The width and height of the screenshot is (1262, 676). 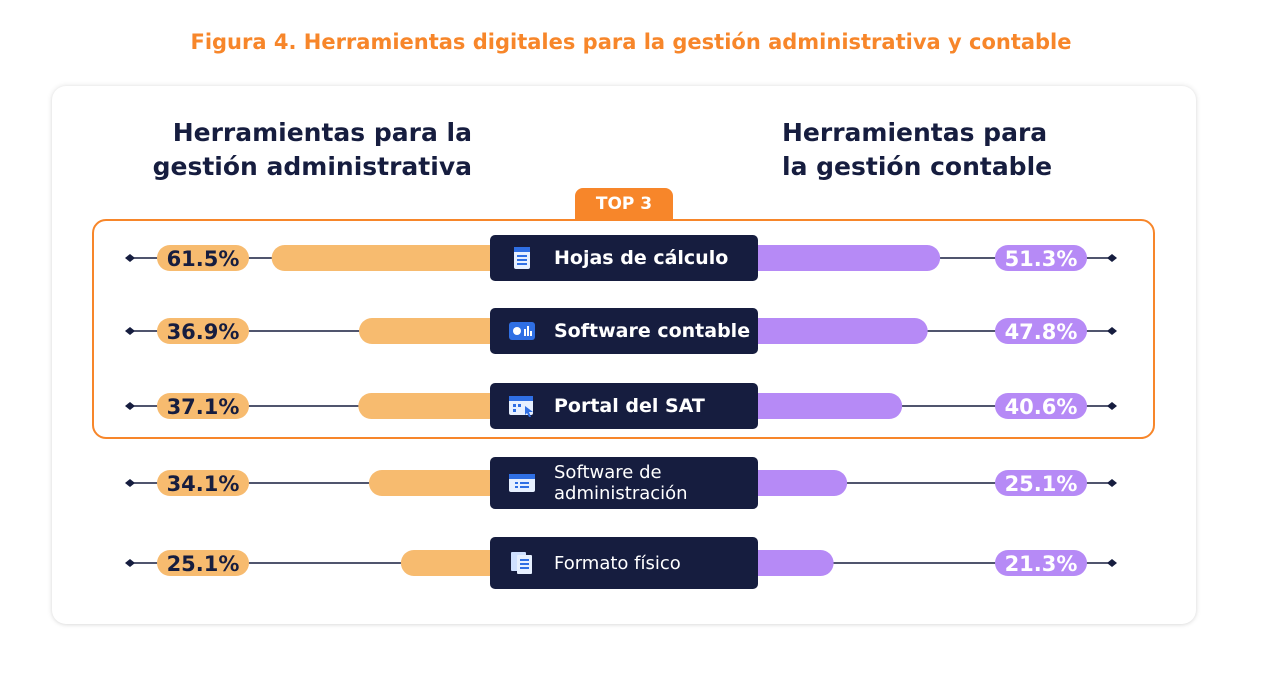 I want to click on category-box: Portal del SAT, so click(x=624, y=406).